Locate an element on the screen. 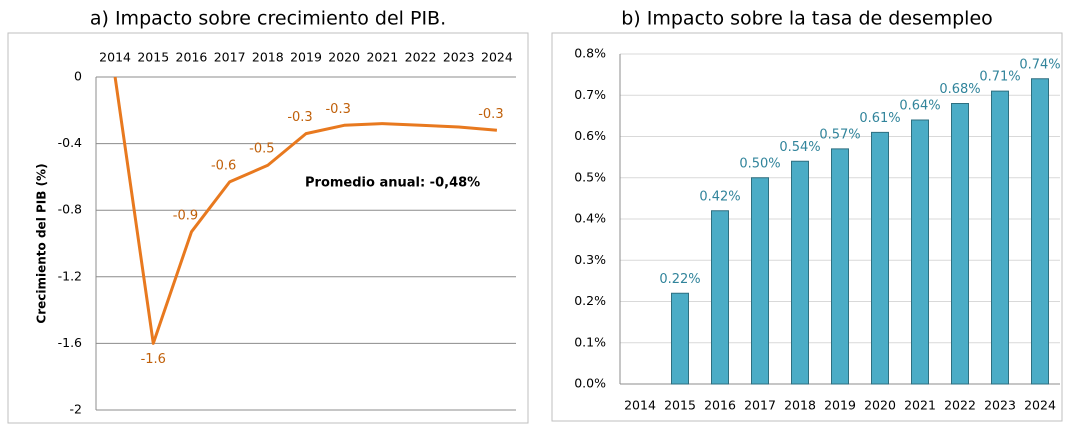 The width and height of the screenshot is (1070, 426). data-label: 0.42% is located at coordinates (719, 196).